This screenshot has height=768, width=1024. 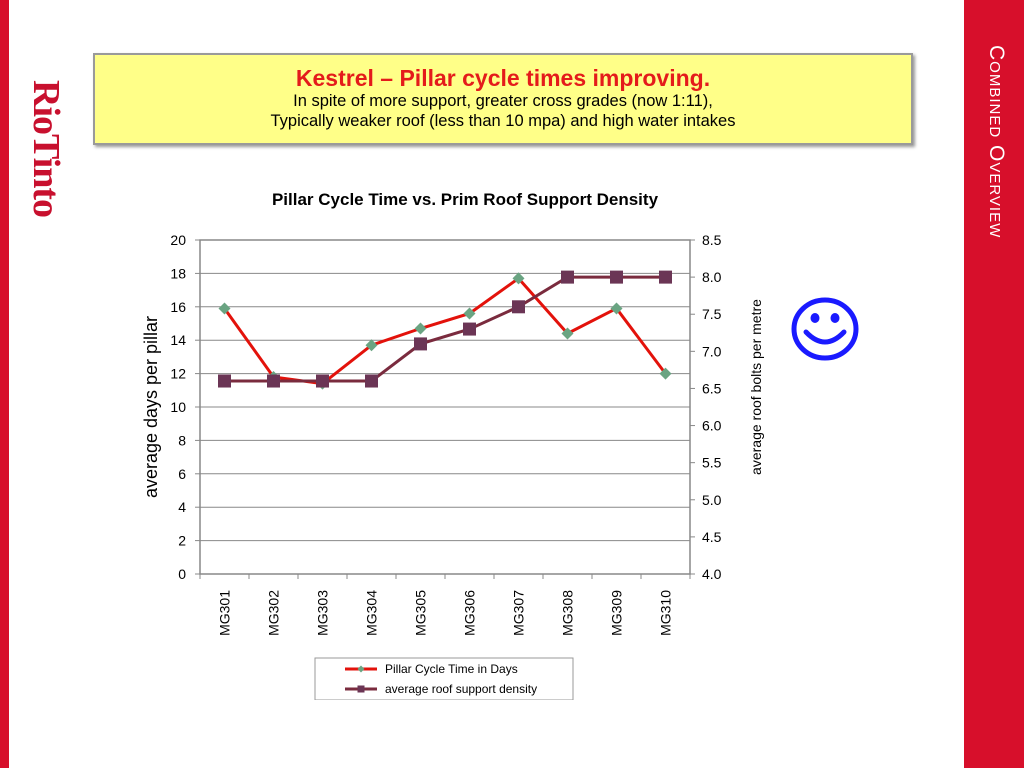 What do you see at coordinates (421, 613) in the screenshot?
I see `x-tick-label: MG305` at bounding box center [421, 613].